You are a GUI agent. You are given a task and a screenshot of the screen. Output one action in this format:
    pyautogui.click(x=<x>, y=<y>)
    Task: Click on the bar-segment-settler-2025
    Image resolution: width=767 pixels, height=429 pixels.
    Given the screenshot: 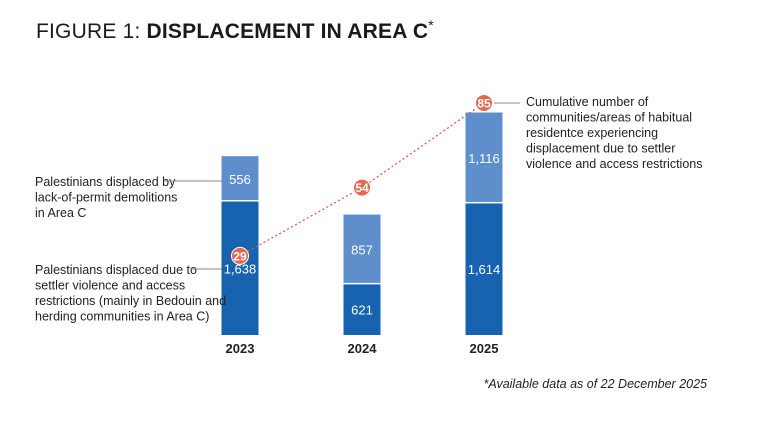 What is the action you would take?
    pyautogui.click(x=484, y=269)
    